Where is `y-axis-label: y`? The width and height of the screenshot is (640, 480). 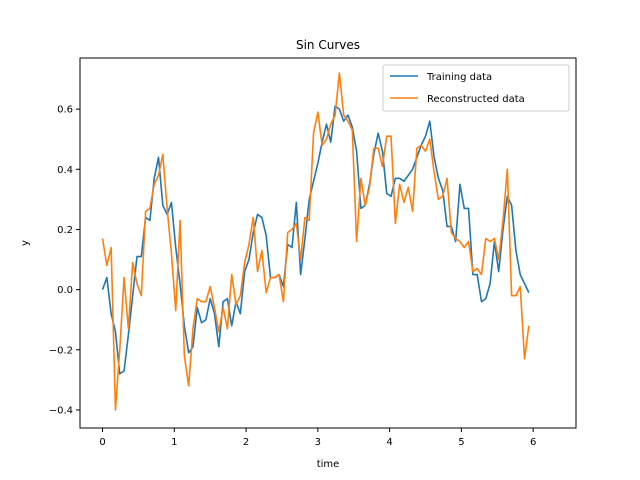 y-axis-label: y is located at coordinates (25, 243).